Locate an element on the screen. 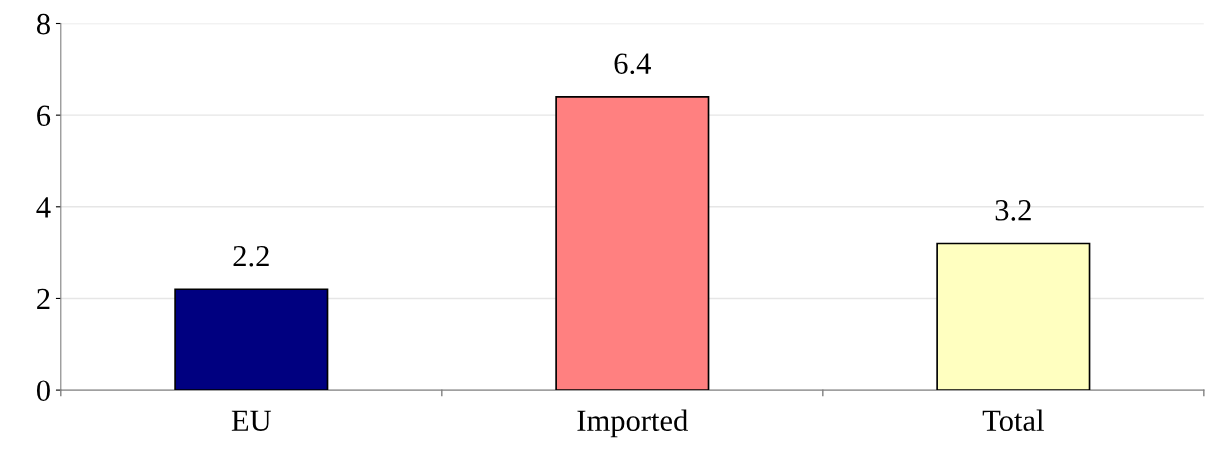  y-tick-label: 0 is located at coordinates (43, 390).